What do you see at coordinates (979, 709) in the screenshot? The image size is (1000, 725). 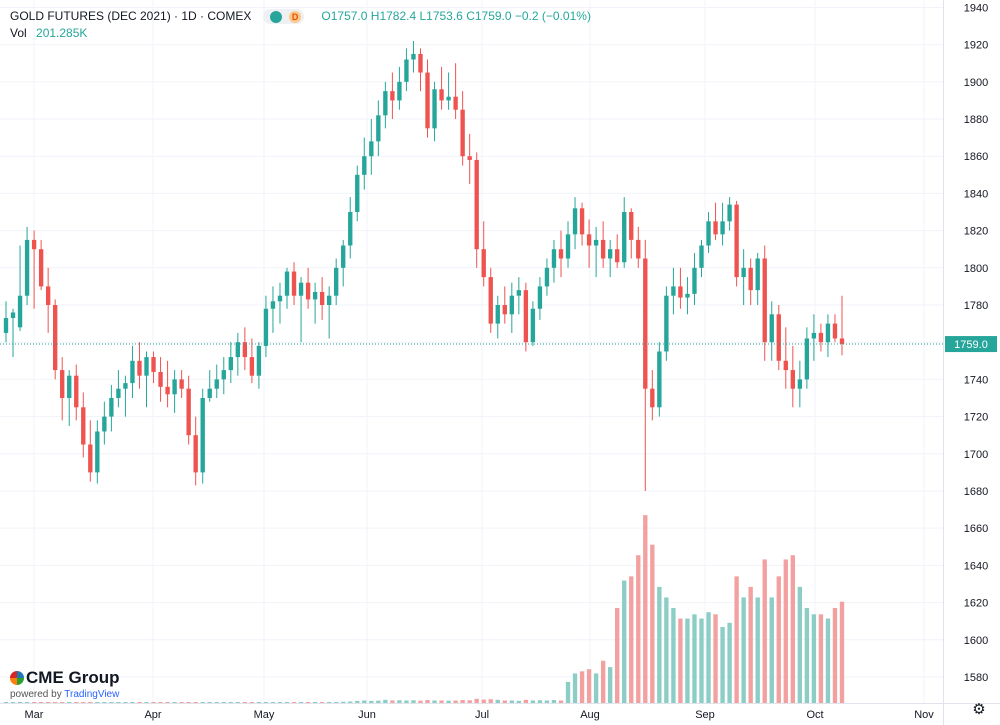 I see `settings-gear-icon: ⚙` at bounding box center [979, 709].